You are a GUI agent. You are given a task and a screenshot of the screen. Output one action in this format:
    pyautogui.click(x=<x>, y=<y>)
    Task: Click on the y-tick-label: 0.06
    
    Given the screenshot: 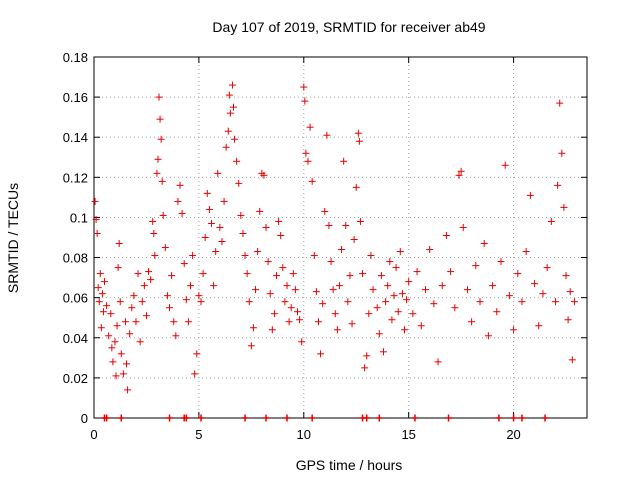 What is the action you would take?
    pyautogui.click(x=75, y=298)
    